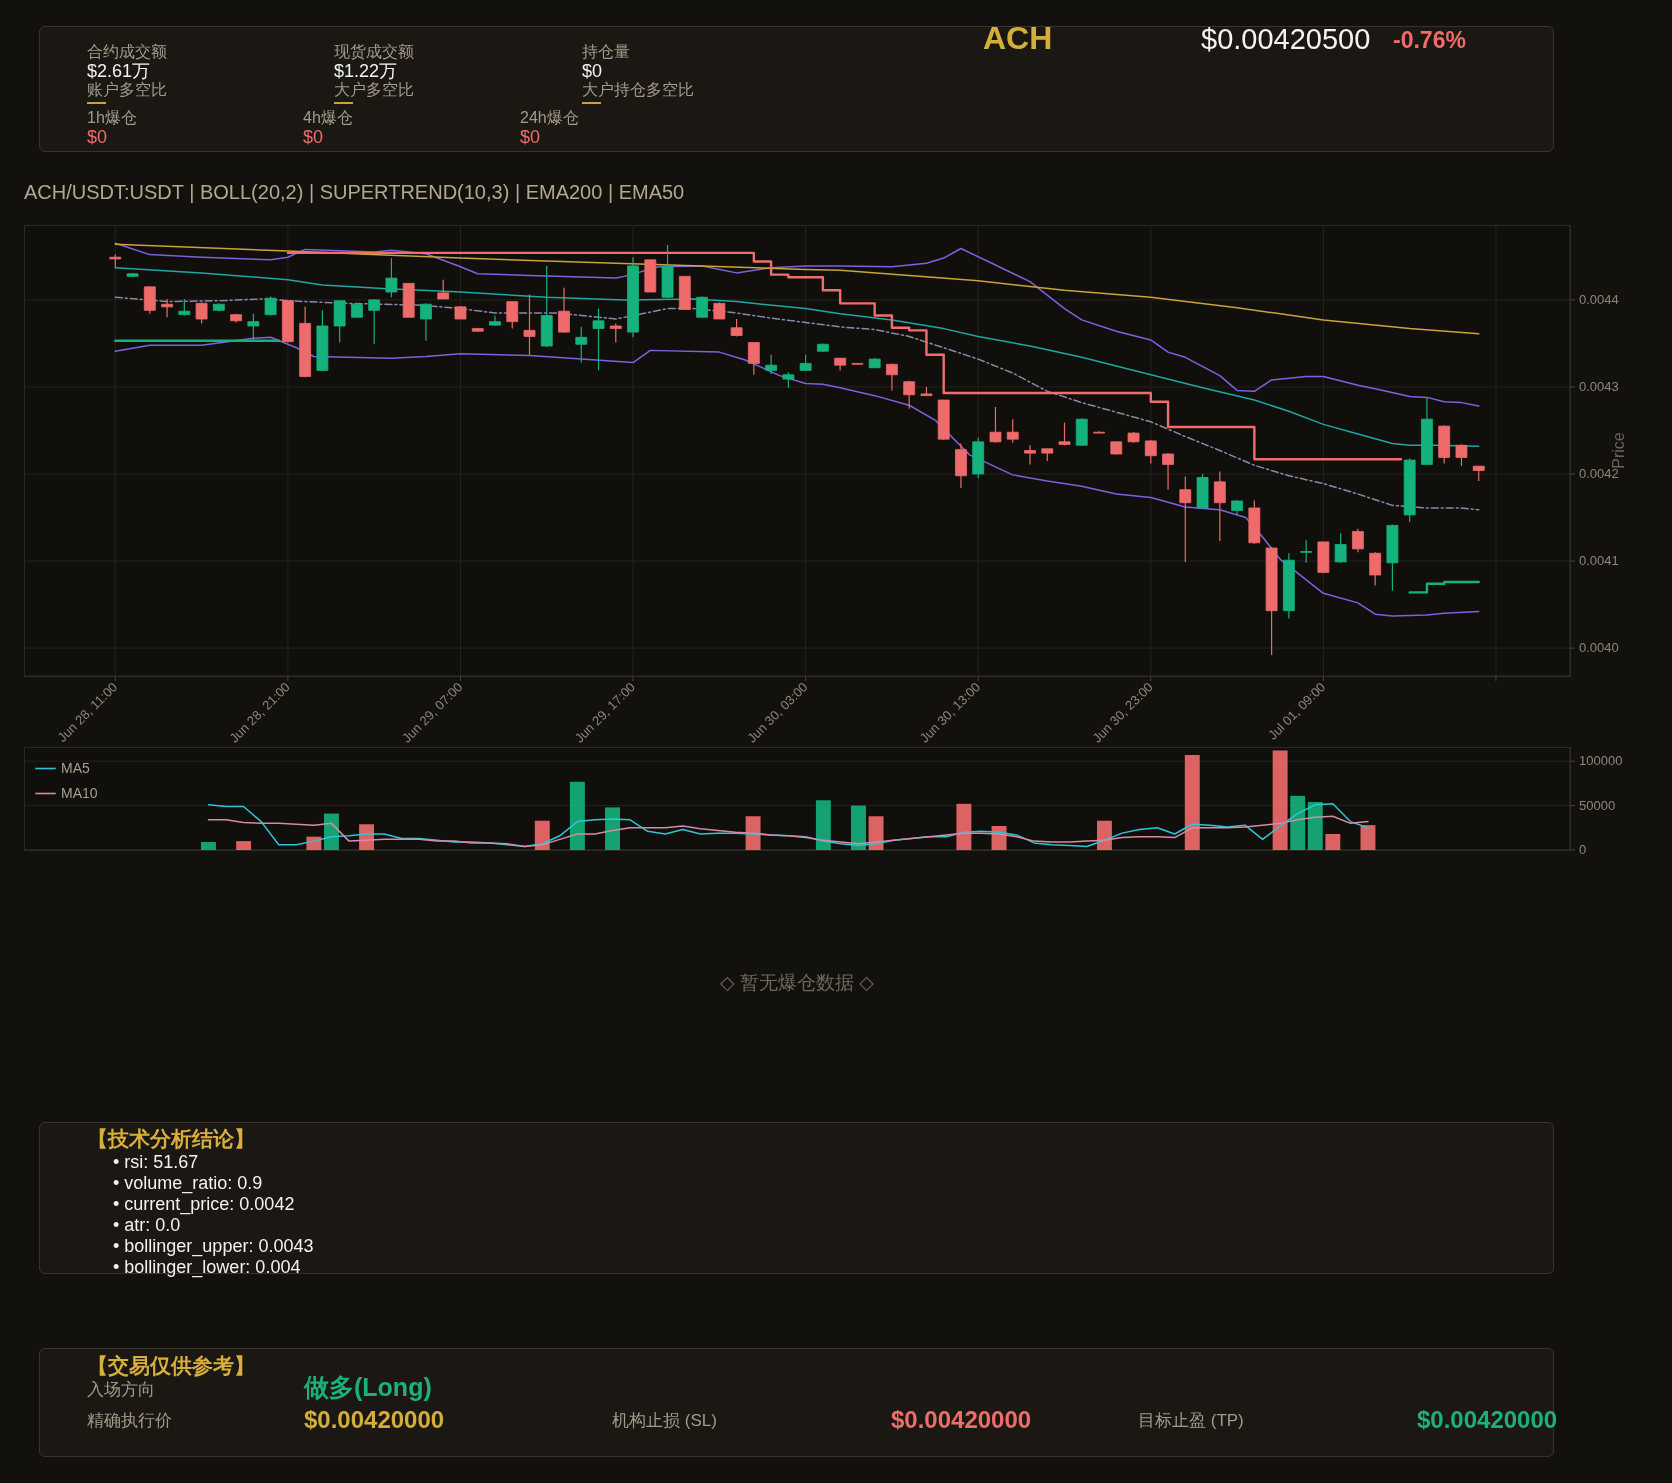  What do you see at coordinates (171, 1139) in the screenshot?
I see `text: 【技术分析结论】` at bounding box center [171, 1139].